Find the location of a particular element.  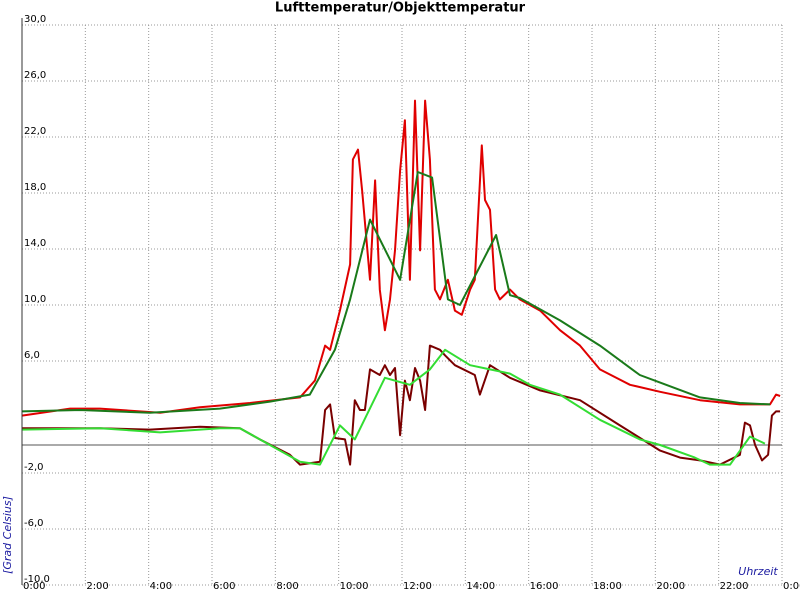

y-tick-label: 10,0 is located at coordinates (35, 299).